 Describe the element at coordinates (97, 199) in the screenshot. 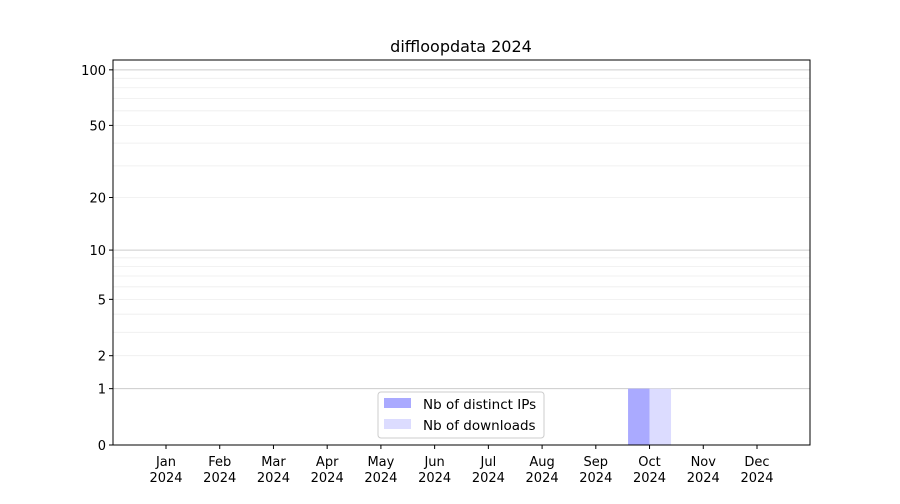

I see `y-tick-label: 20` at that location.